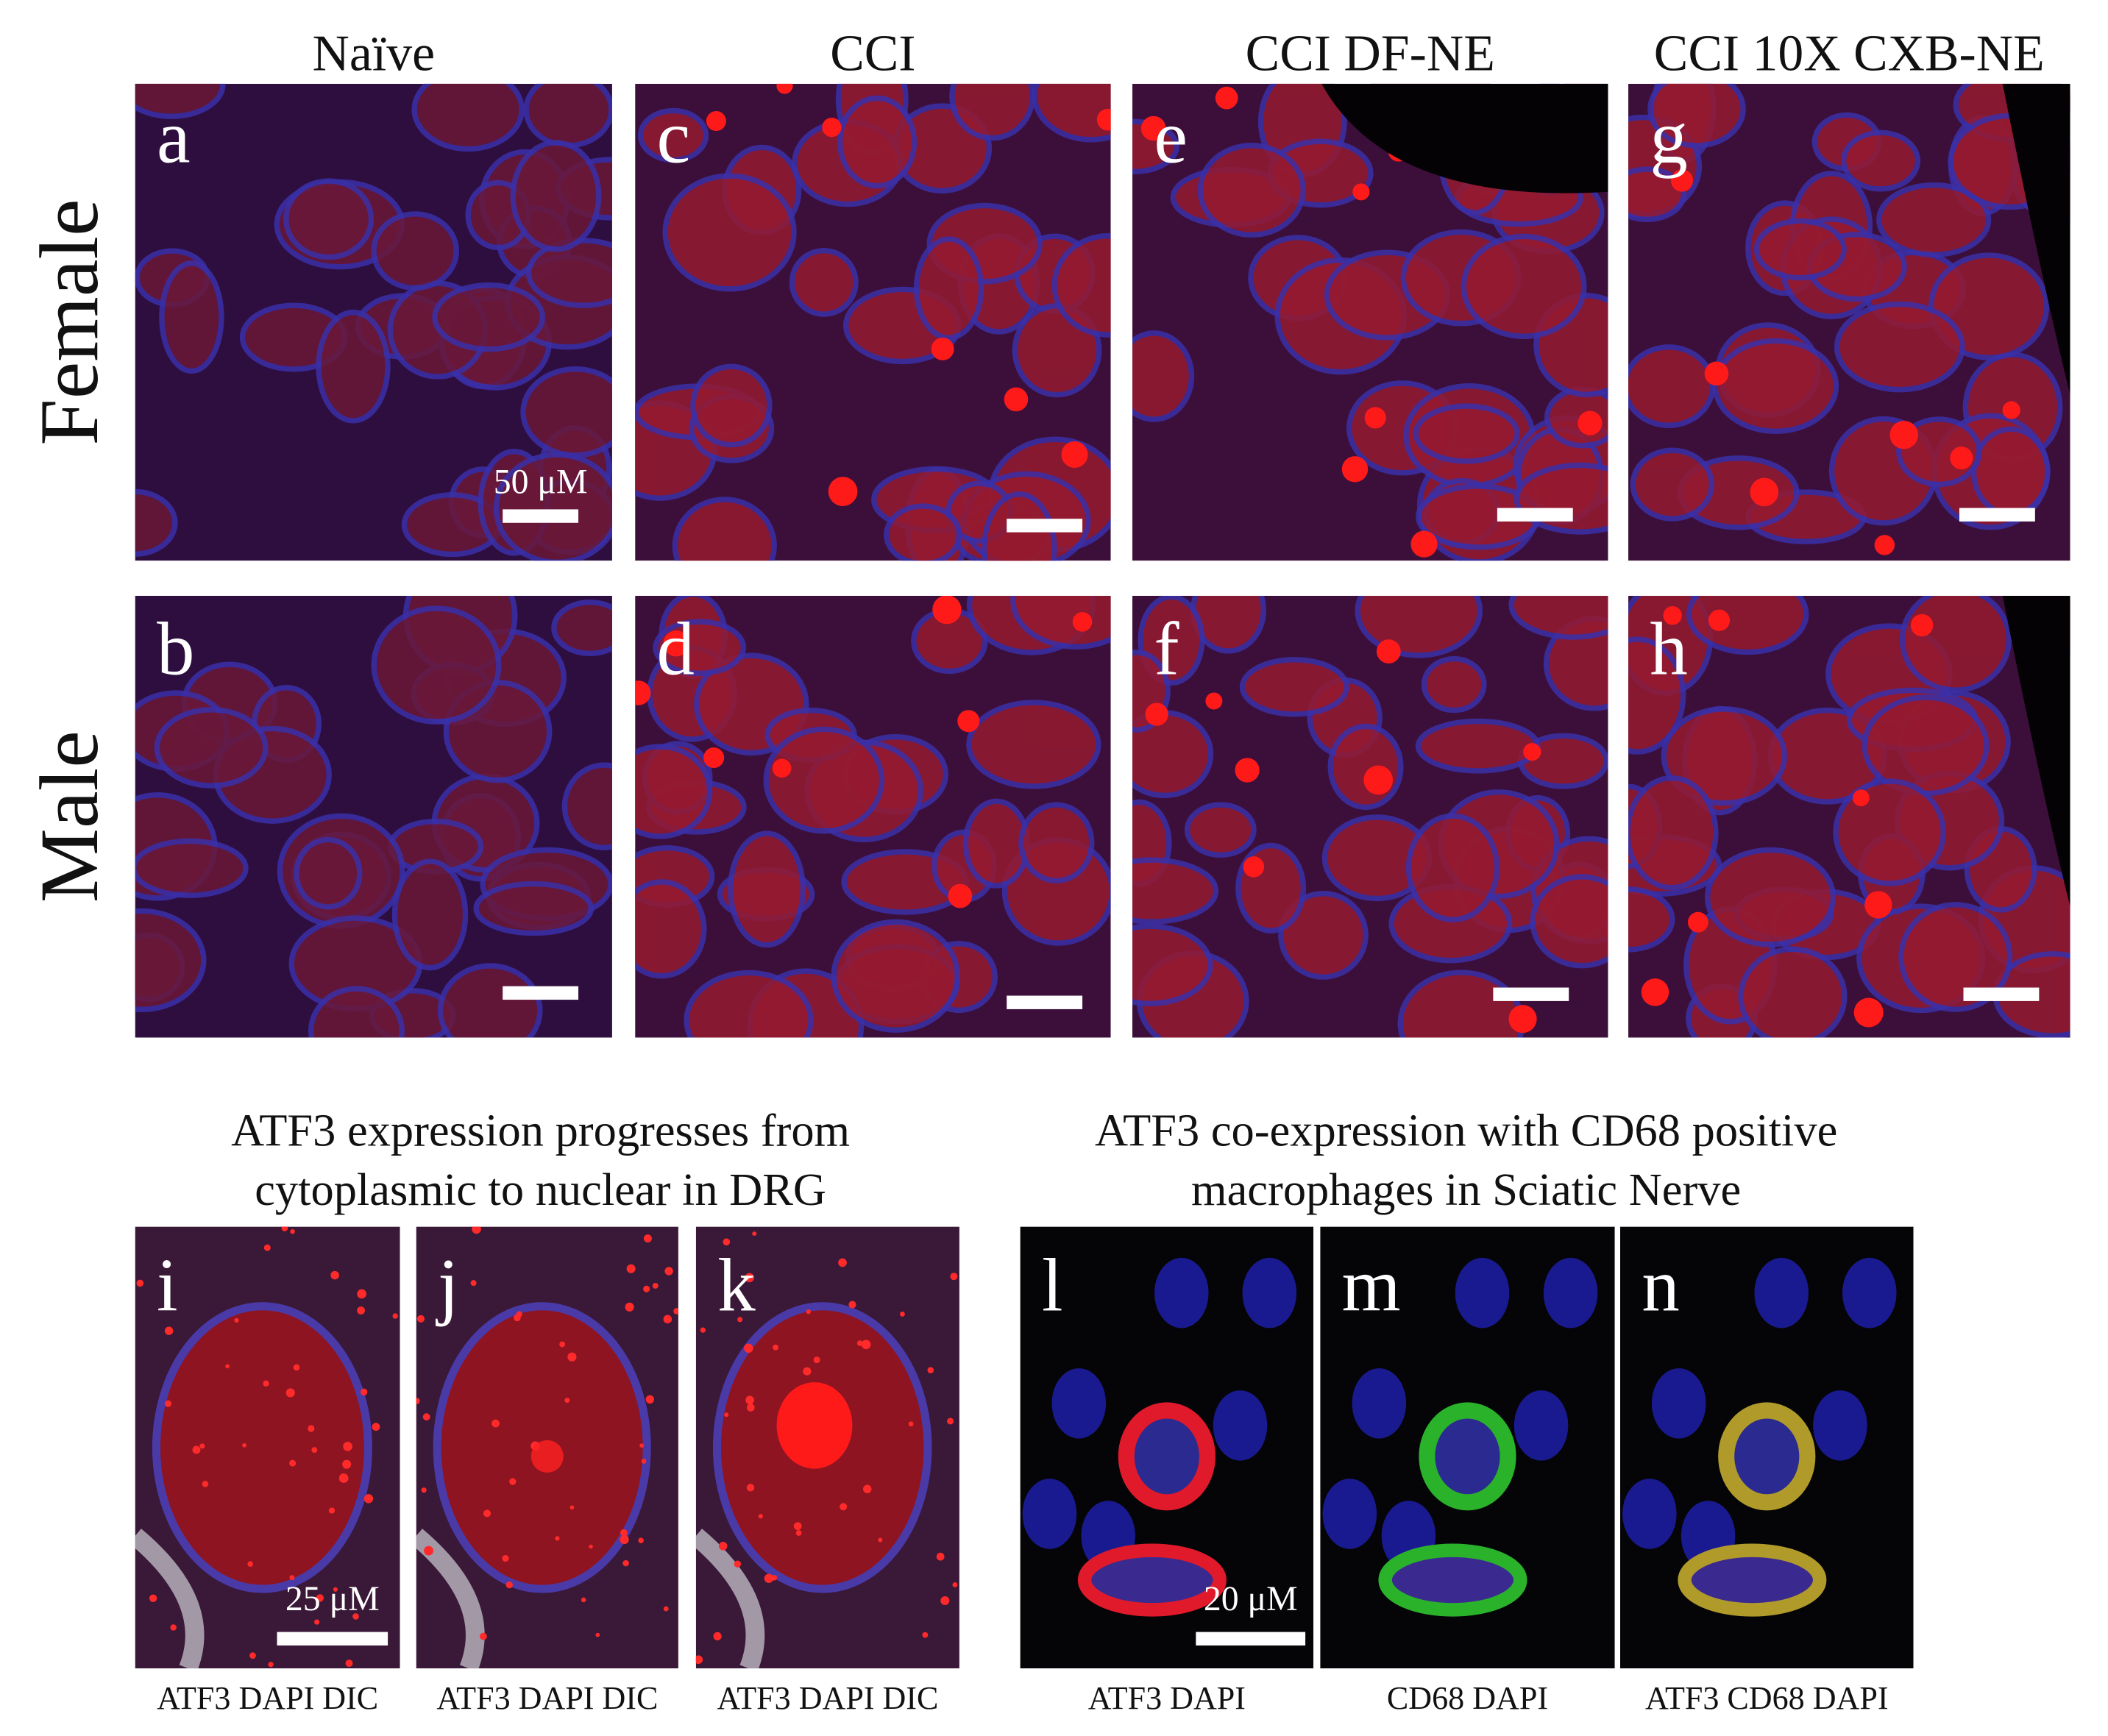 This screenshot has height=1736, width=2108. I want to click on dic-fibers, so click(450, 1599).